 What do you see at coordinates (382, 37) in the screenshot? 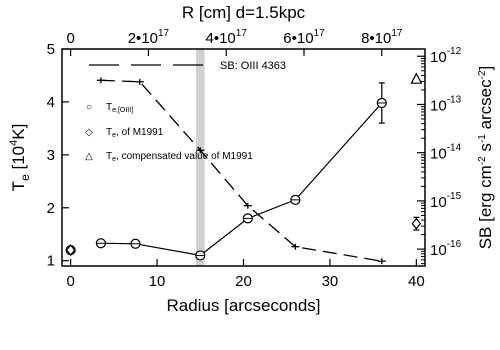
I see `top-tick-label: 8•1017` at bounding box center [382, 37].